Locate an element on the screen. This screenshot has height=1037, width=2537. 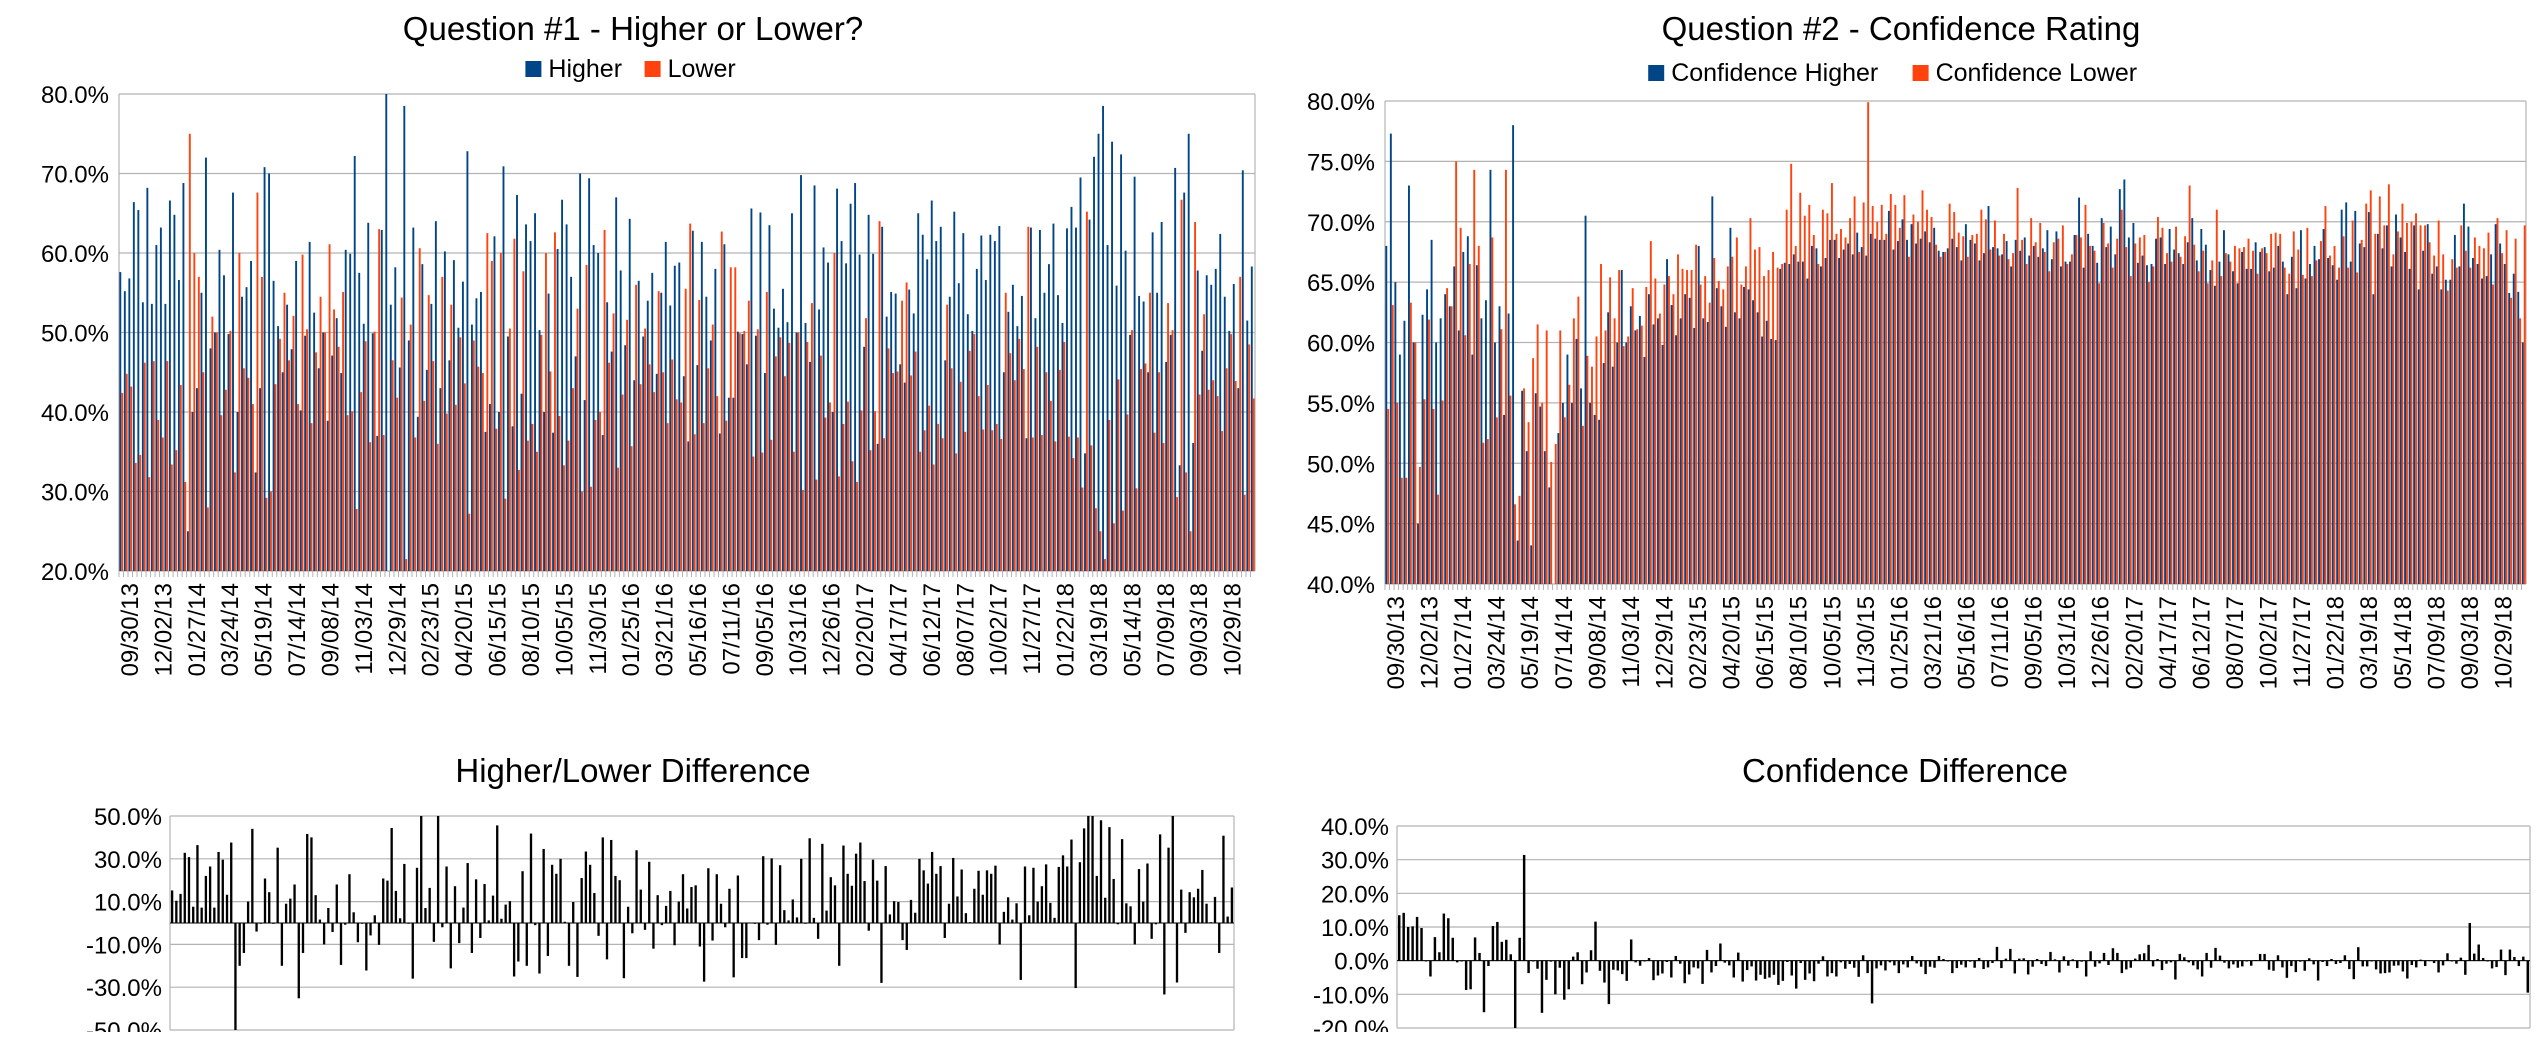
y-tick-label: 75.0% is located at coordinates (1341, 162).